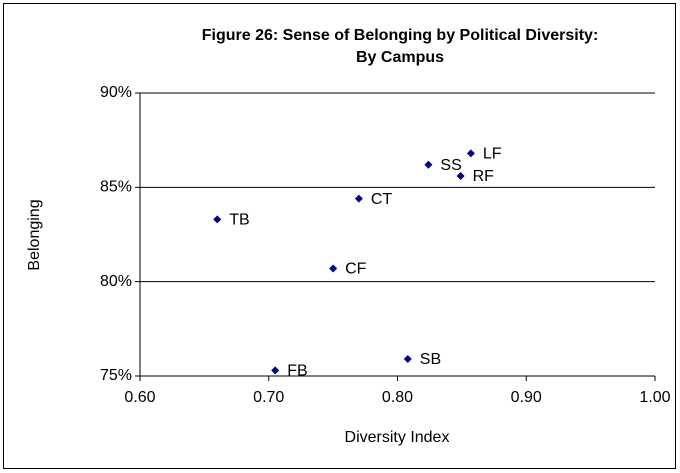  I want to click on x-axis-label: Diversity Index, so click(397, 437).